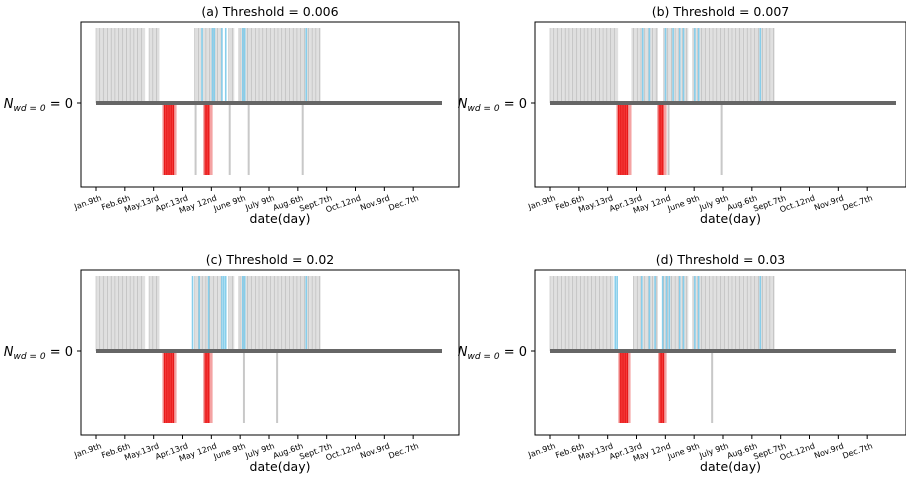  Describe the element at coordinates (683, 203) in the screenshot. I see `x-tick-label: June 9th` at that location.